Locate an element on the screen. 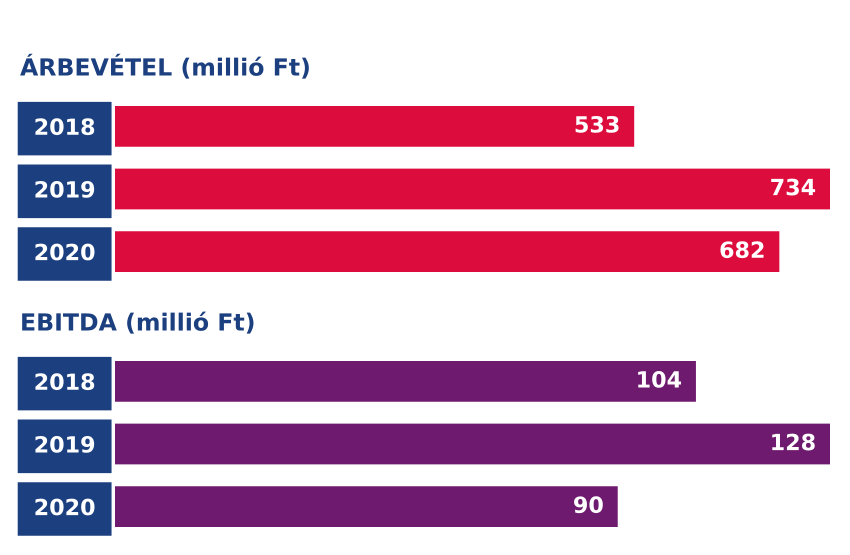  data-label: 533 is located at coordinates (597, 124).